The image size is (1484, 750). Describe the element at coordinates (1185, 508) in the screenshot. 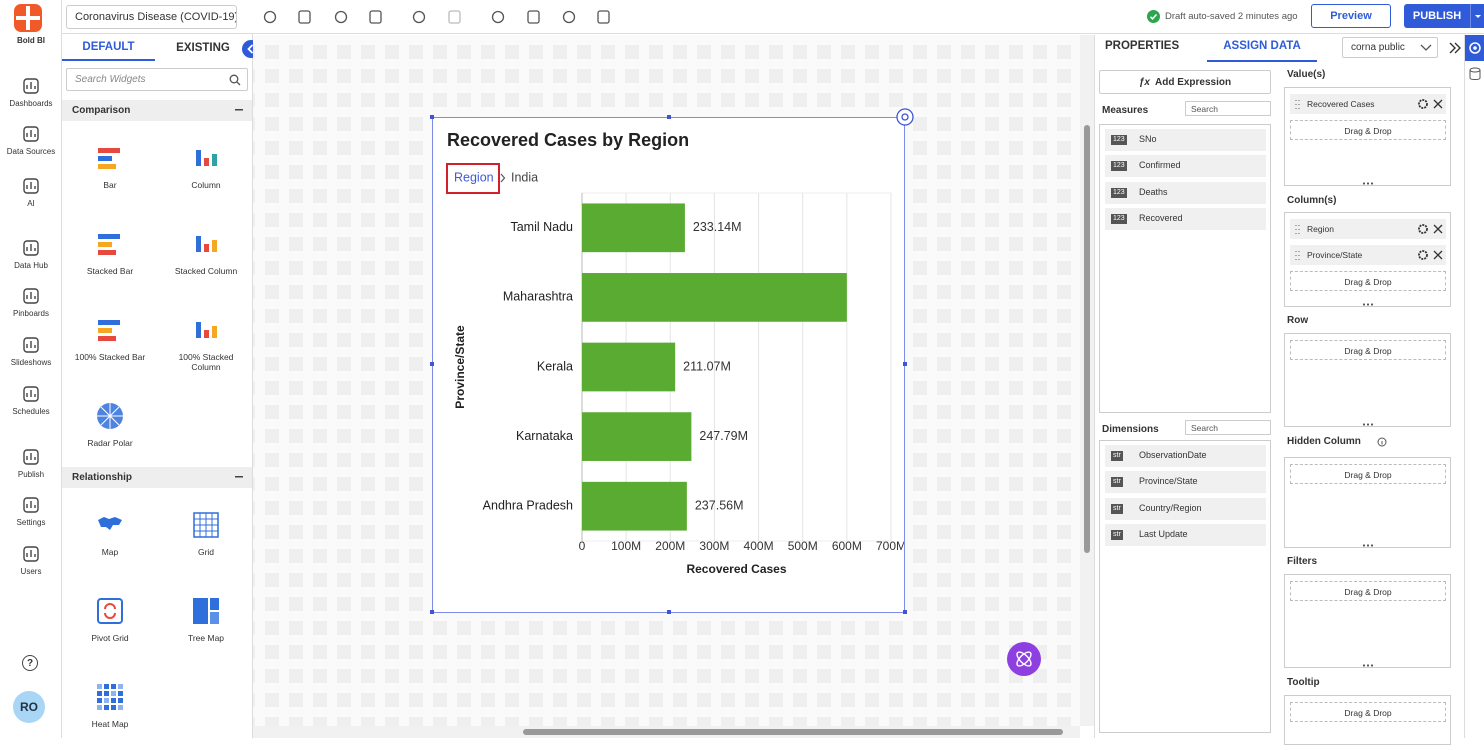

I see `field-item: str Country/Region` at that location.